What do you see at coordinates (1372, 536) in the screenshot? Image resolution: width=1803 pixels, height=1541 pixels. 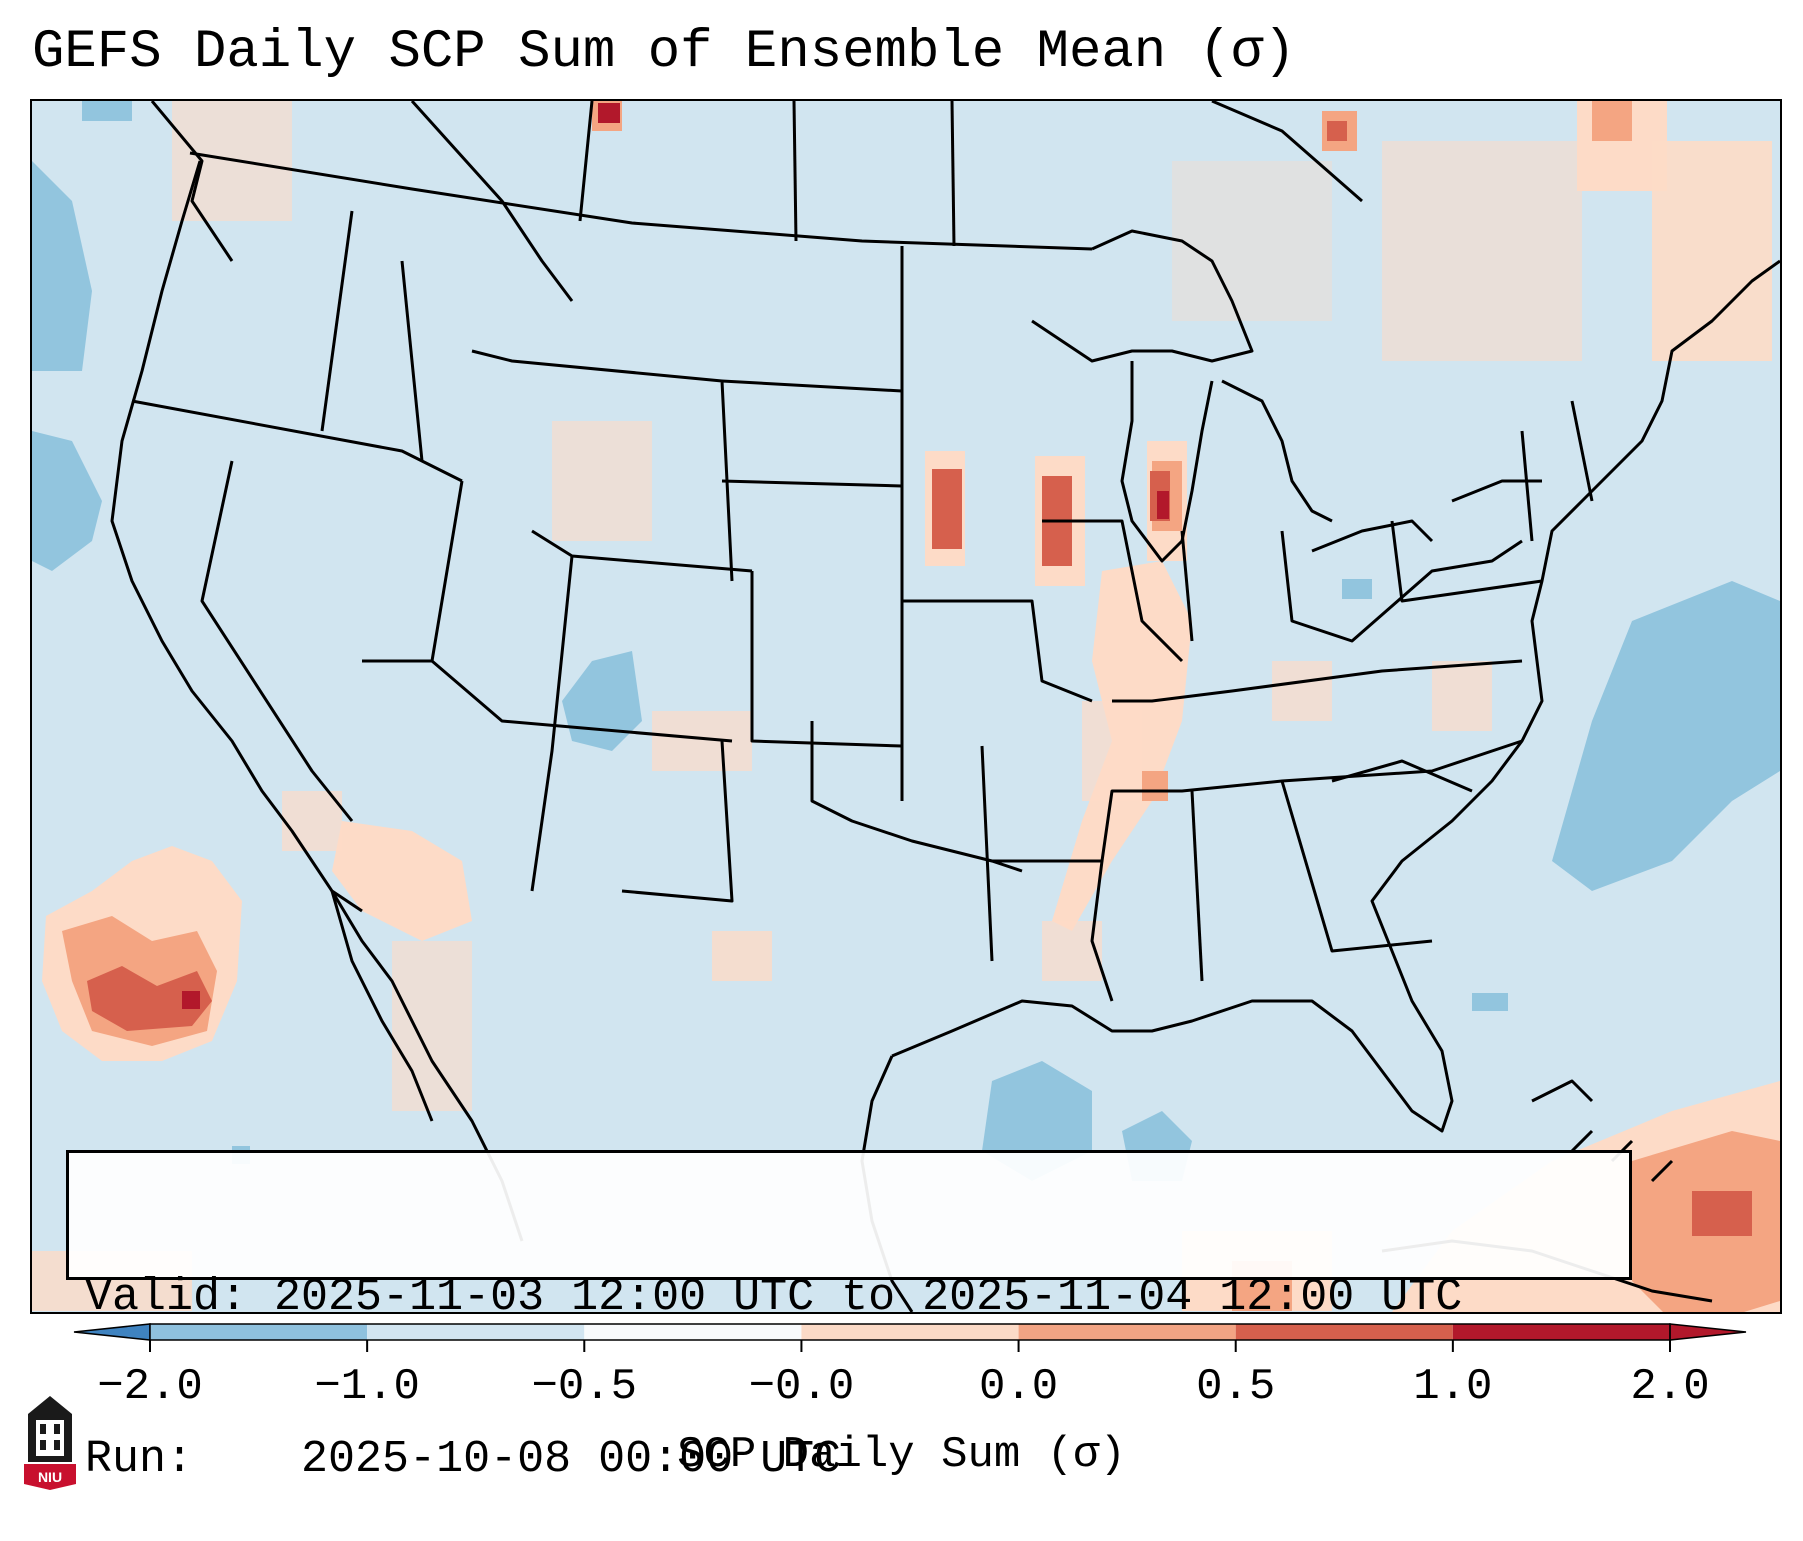 I see `lake-erie` at bounding box center [1372, 536].